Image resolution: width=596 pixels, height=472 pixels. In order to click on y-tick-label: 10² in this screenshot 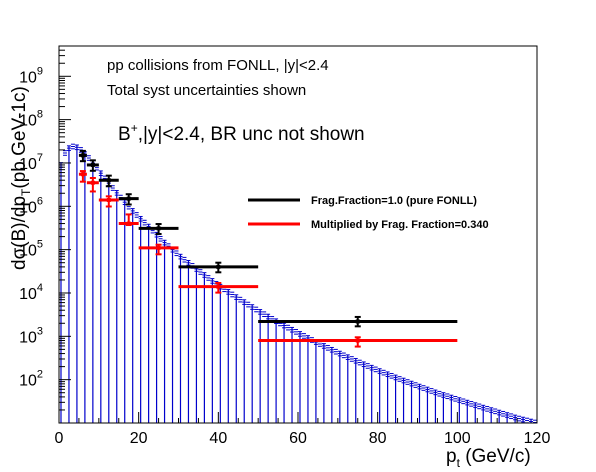, I will do `click(31, 379)`.